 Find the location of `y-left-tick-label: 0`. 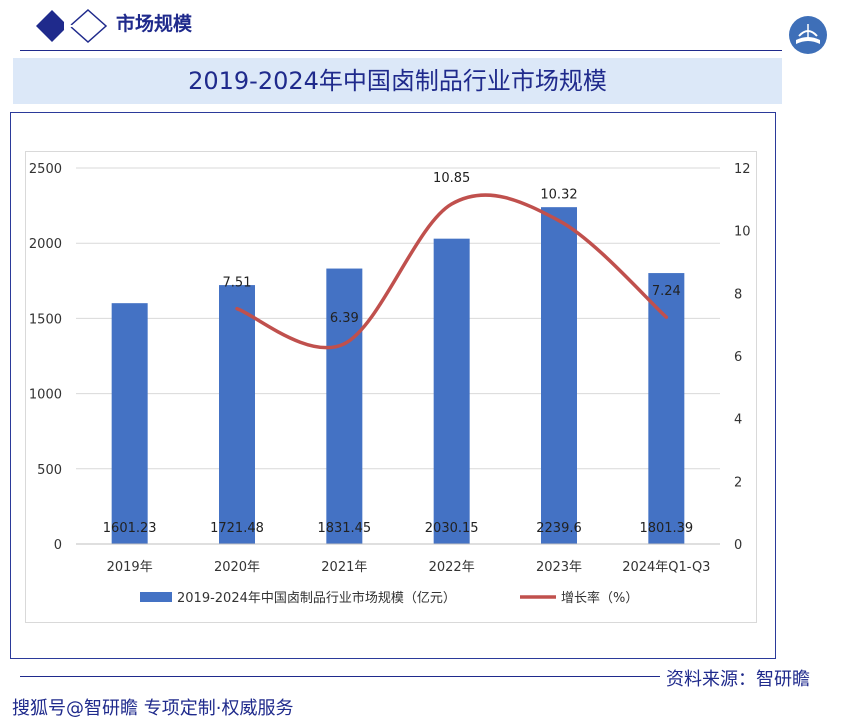

y-left-tick-label: 0 is located at coordinates (58, 545).